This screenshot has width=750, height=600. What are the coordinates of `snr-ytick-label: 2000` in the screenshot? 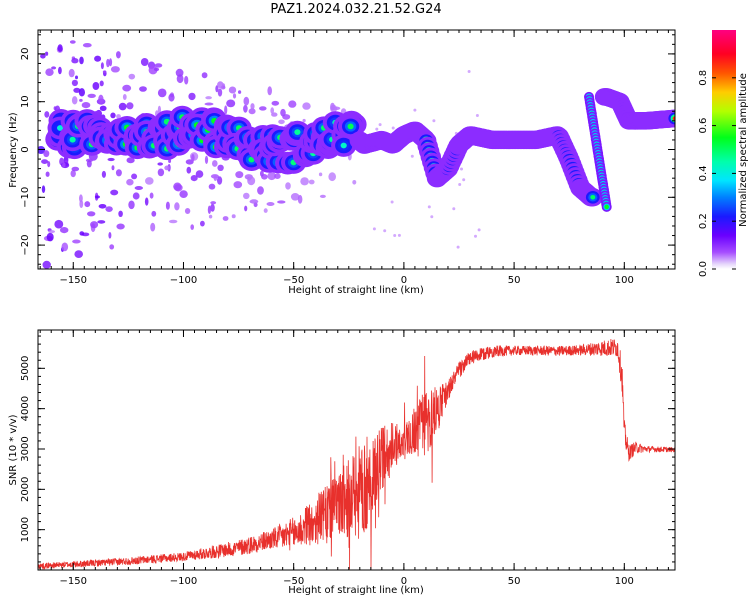 It's located at (25, 489).